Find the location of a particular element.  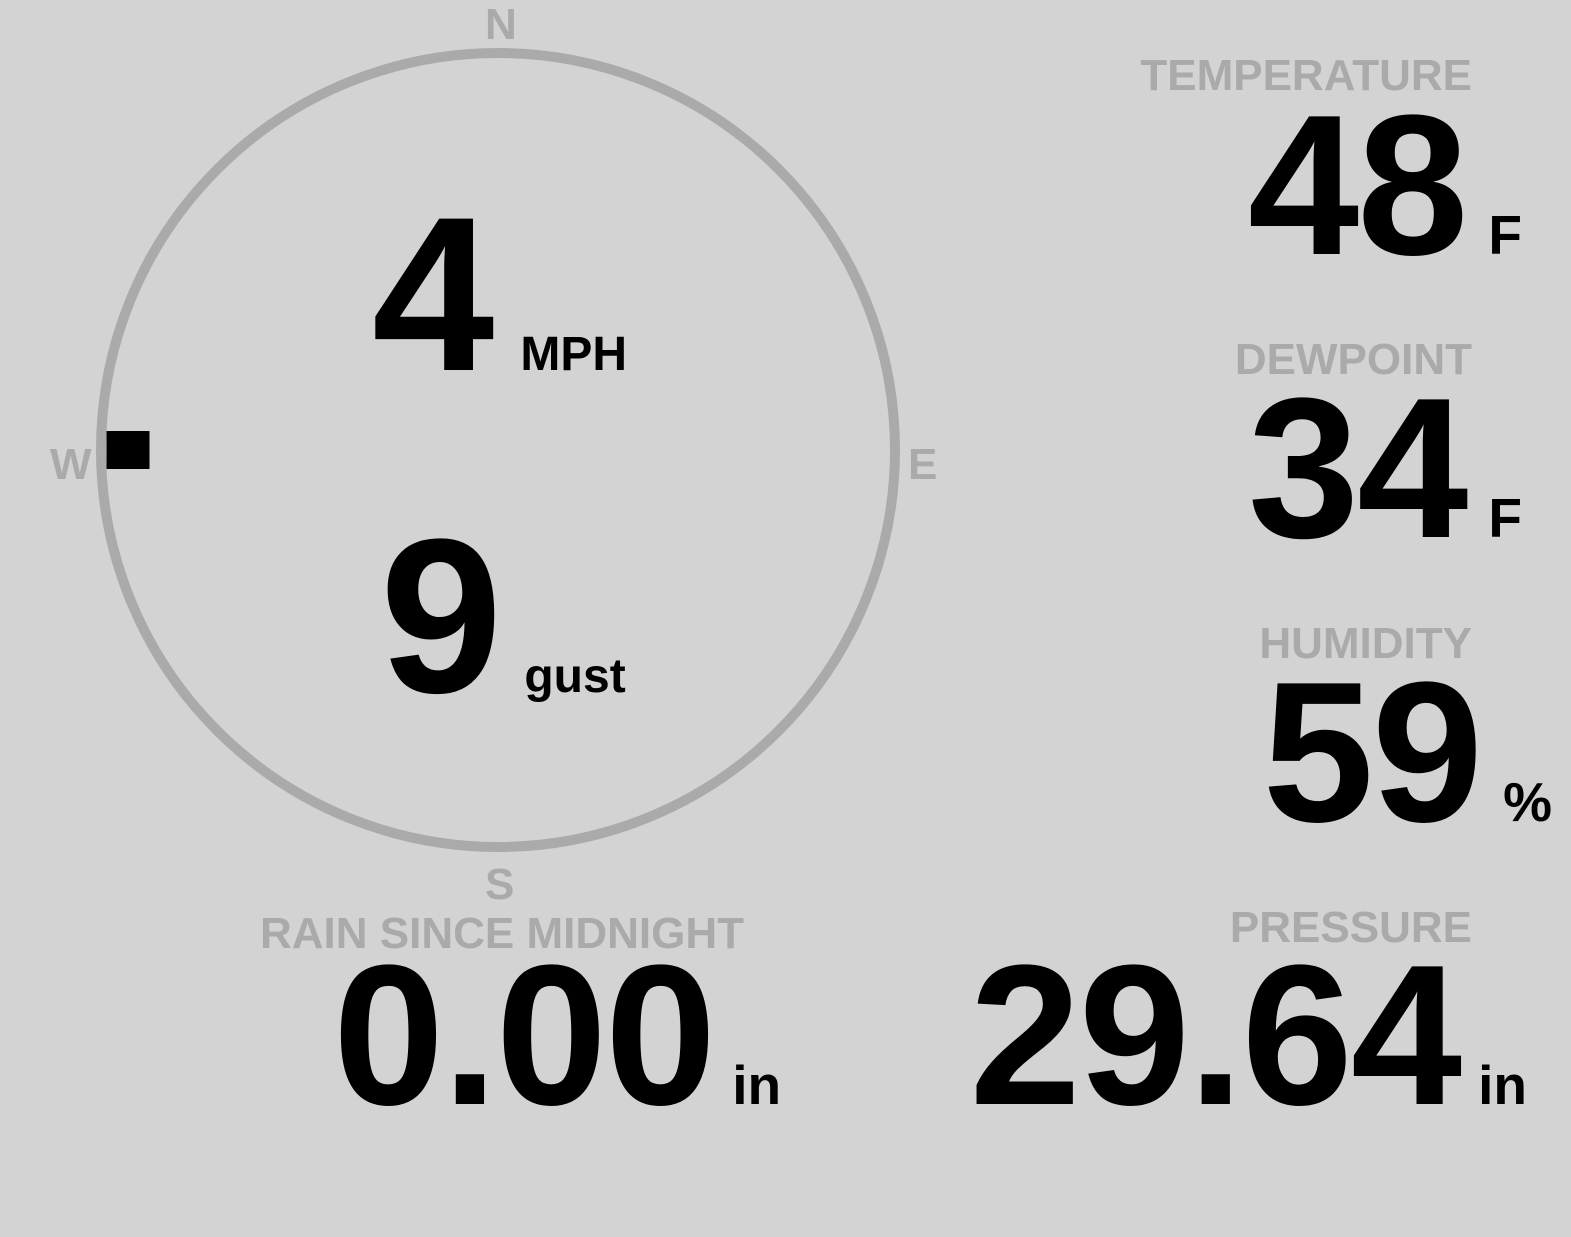

temperature-value: 48 is located at coordinates (1357, 185).